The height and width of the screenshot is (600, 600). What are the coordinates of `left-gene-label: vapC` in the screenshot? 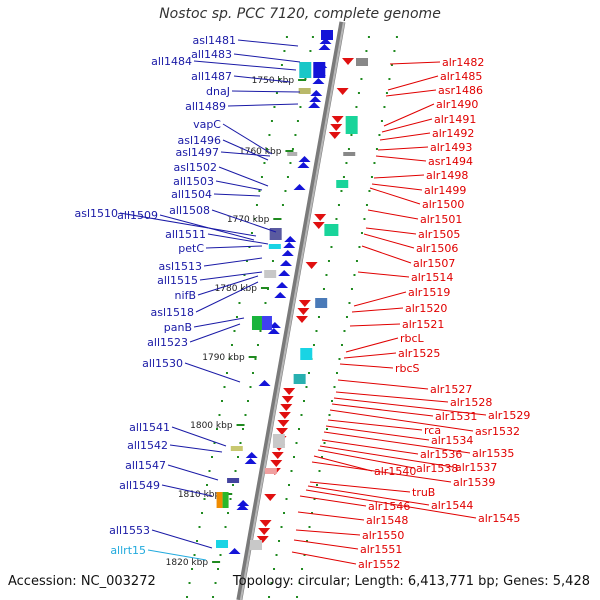 It's located at (207, 124).